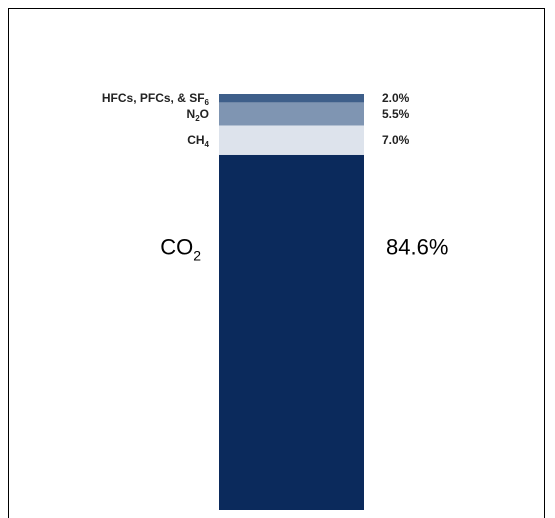 The image size is (555, 518). I want to click on value-label-co2: 84.6%, so click(417, 246).